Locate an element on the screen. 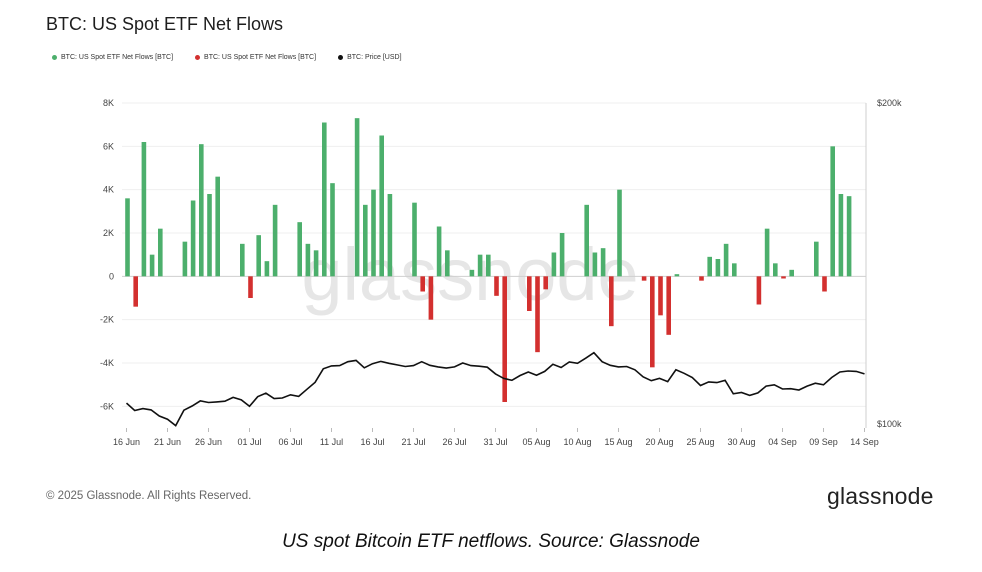  y-tick-label: 2K is located at coordinates (108, 233).